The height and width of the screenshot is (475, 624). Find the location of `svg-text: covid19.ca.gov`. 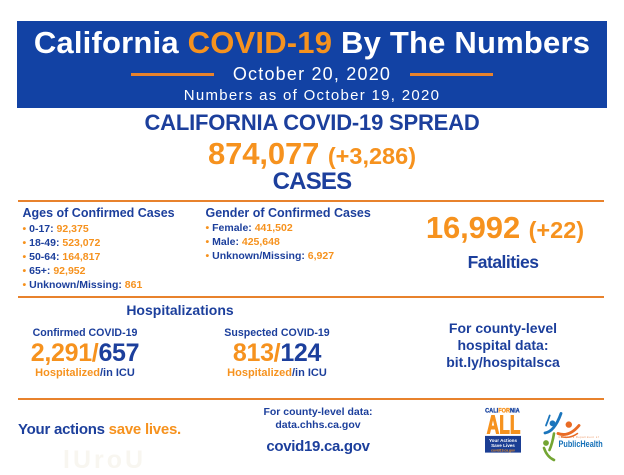

svg-text: covid19.ca.gov is located at coordinates (503, 451).